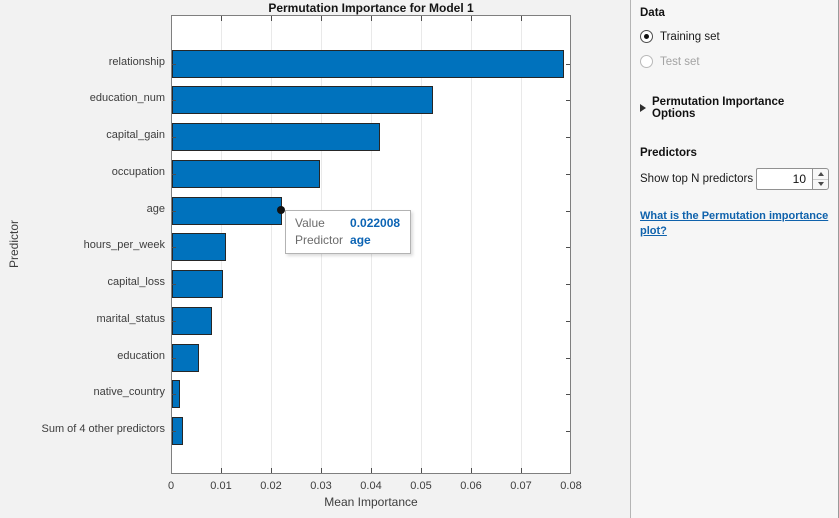 This screenshot has width=839, height=518. What do you see at coordinates (348, 232) in the screenshot?
I see `datatip: Value 0.022008 Predictor age` at bounding box center [348, 232].